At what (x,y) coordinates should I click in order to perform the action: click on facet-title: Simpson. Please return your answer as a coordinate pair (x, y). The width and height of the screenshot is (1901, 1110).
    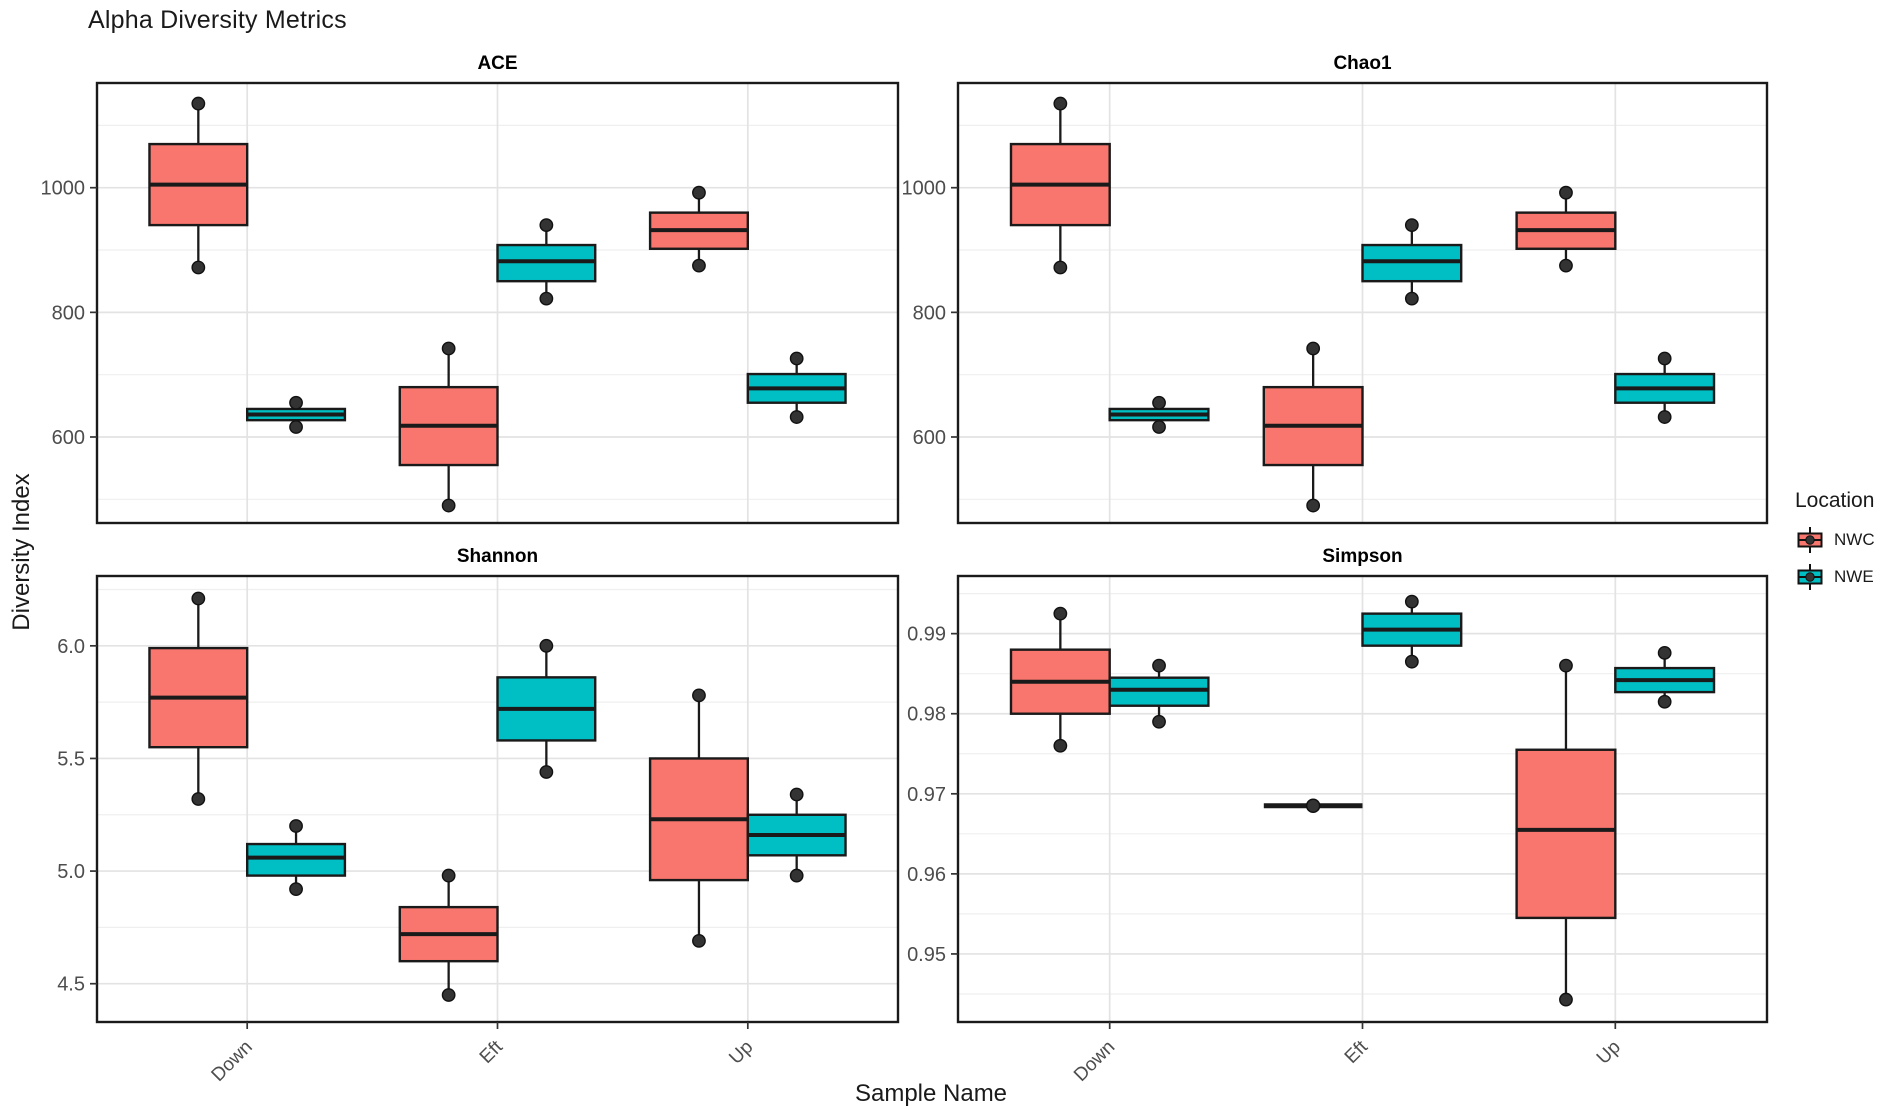
    Looking at the image, I should click on (1362, 556).